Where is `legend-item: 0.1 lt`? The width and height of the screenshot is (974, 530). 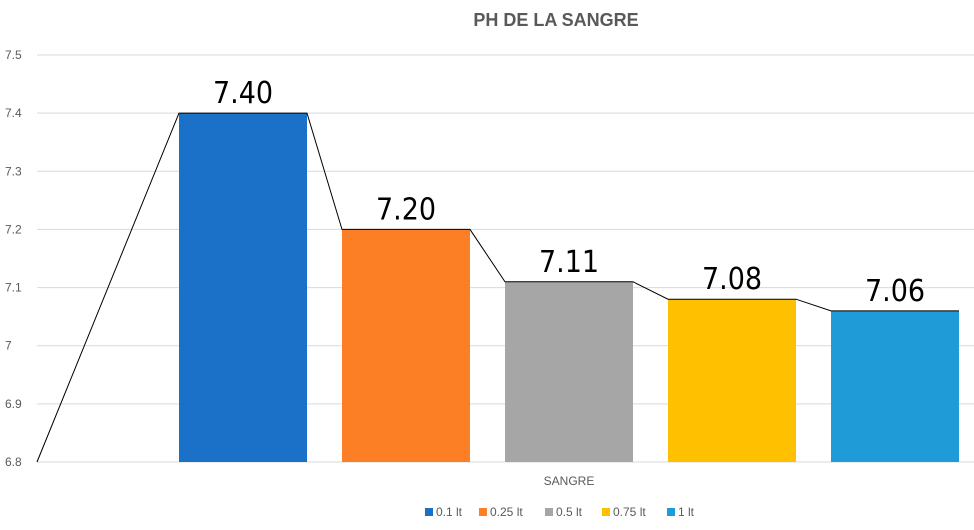
legend-item: 0.1 lt is located at coordinates (444, 512).